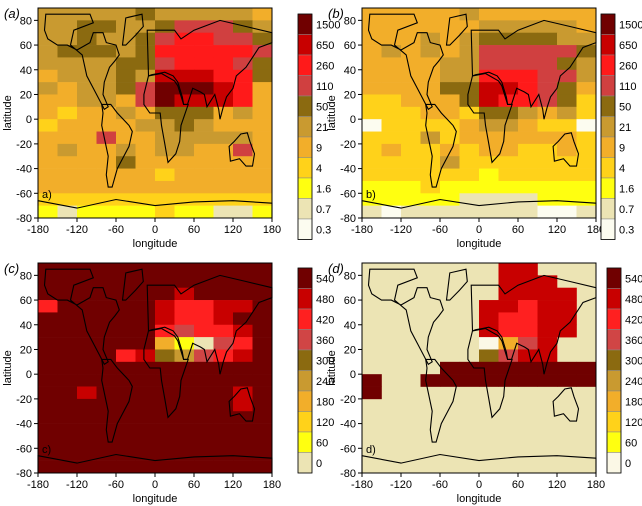 This screenshot has width=642, height=506. Describe the element at coordinates (319, 169) in the screenshot. I see `colorbar-label: 4` at that location.